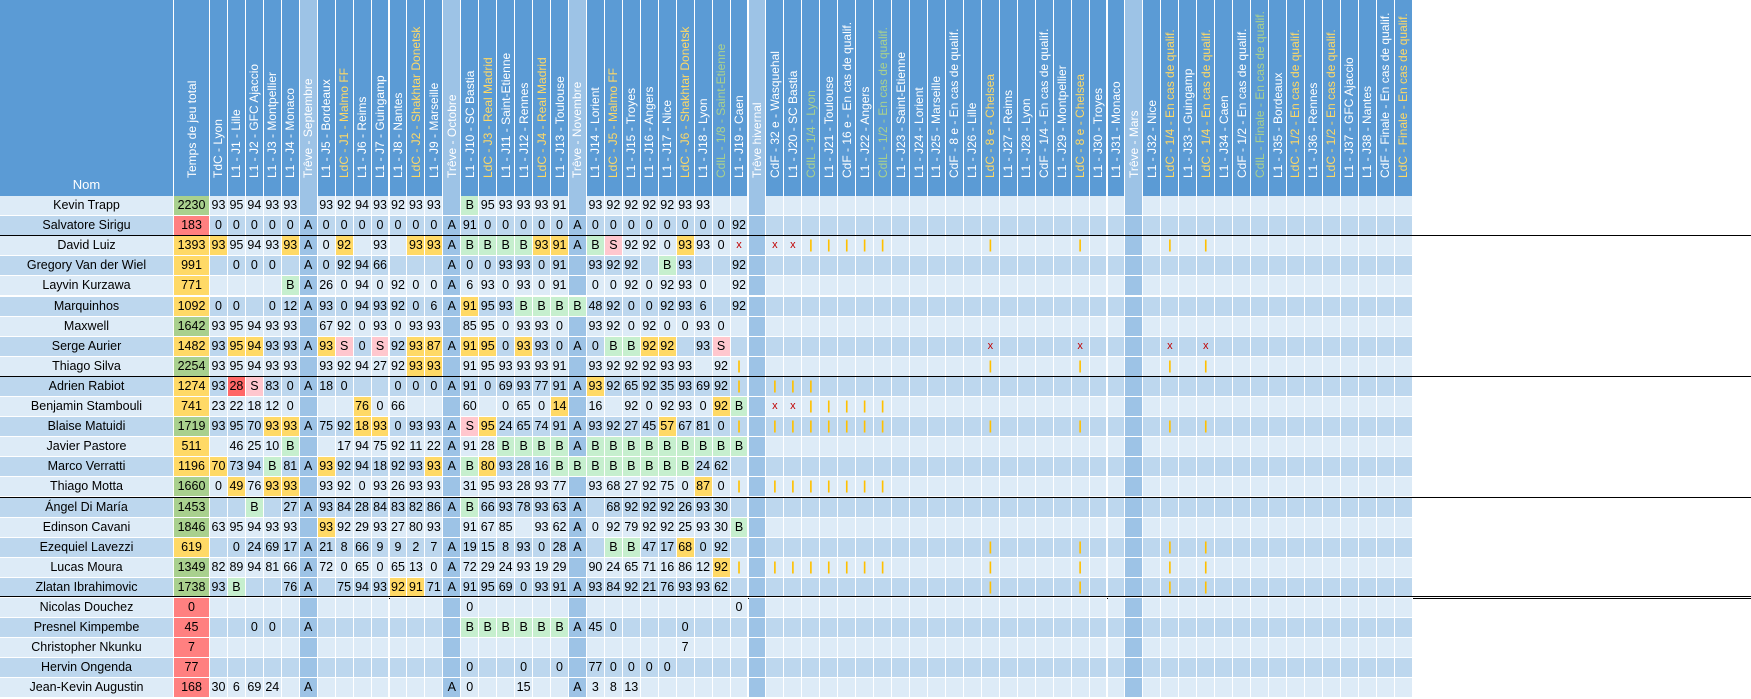 The image size is (1751, 699). What do you see at coordinates (470, 326) in the screenshot?
I see `match-cell: 85` at bounding box center [470, 326].